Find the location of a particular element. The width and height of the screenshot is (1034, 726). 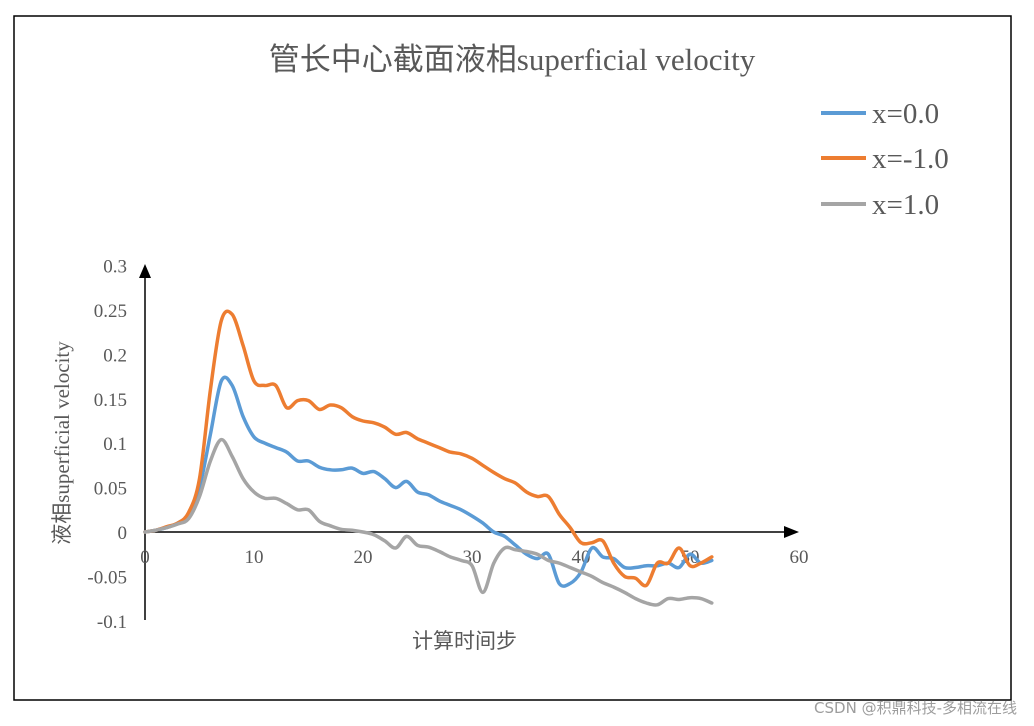

legend: x=0.0 x=-1.0 x=1.0 is located at coordinates (885, 159).